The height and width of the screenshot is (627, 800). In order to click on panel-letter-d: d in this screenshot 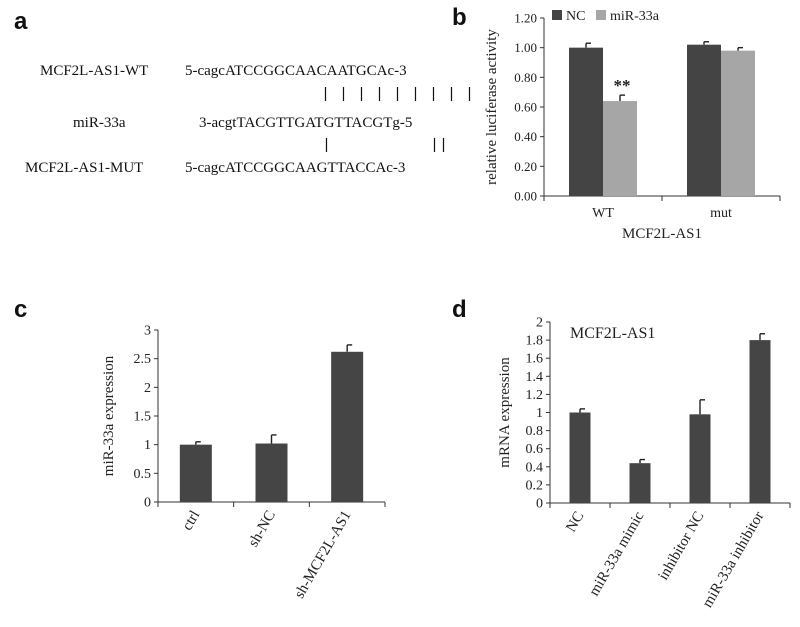, I will do `click(459, 309)`.